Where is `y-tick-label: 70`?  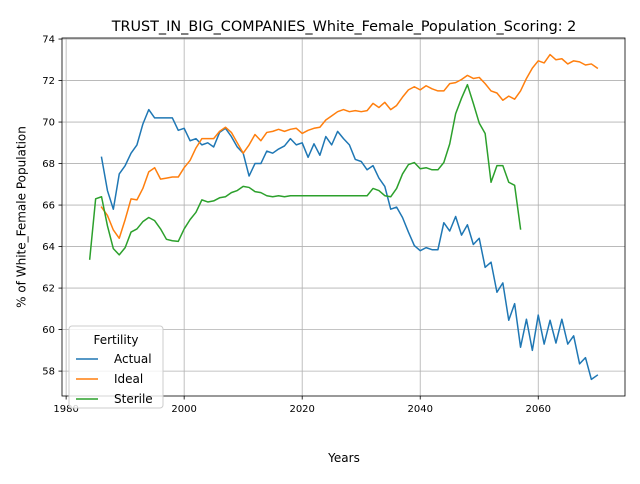
y-tick-label: 70 is located at coordinates (48, 123).